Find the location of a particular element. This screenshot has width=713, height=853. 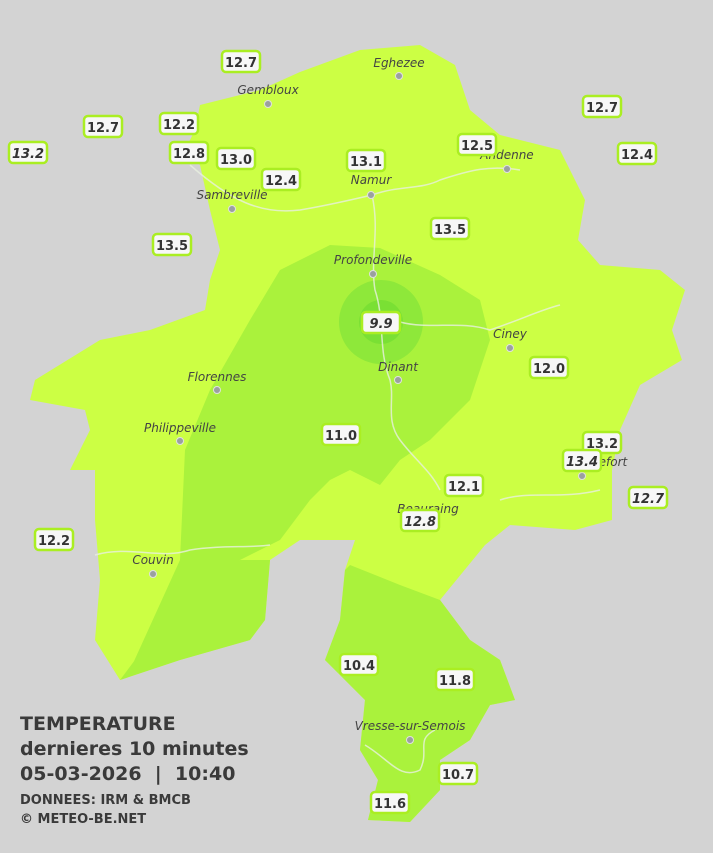

city-label: Florennes is located at coordinates (217, 377).